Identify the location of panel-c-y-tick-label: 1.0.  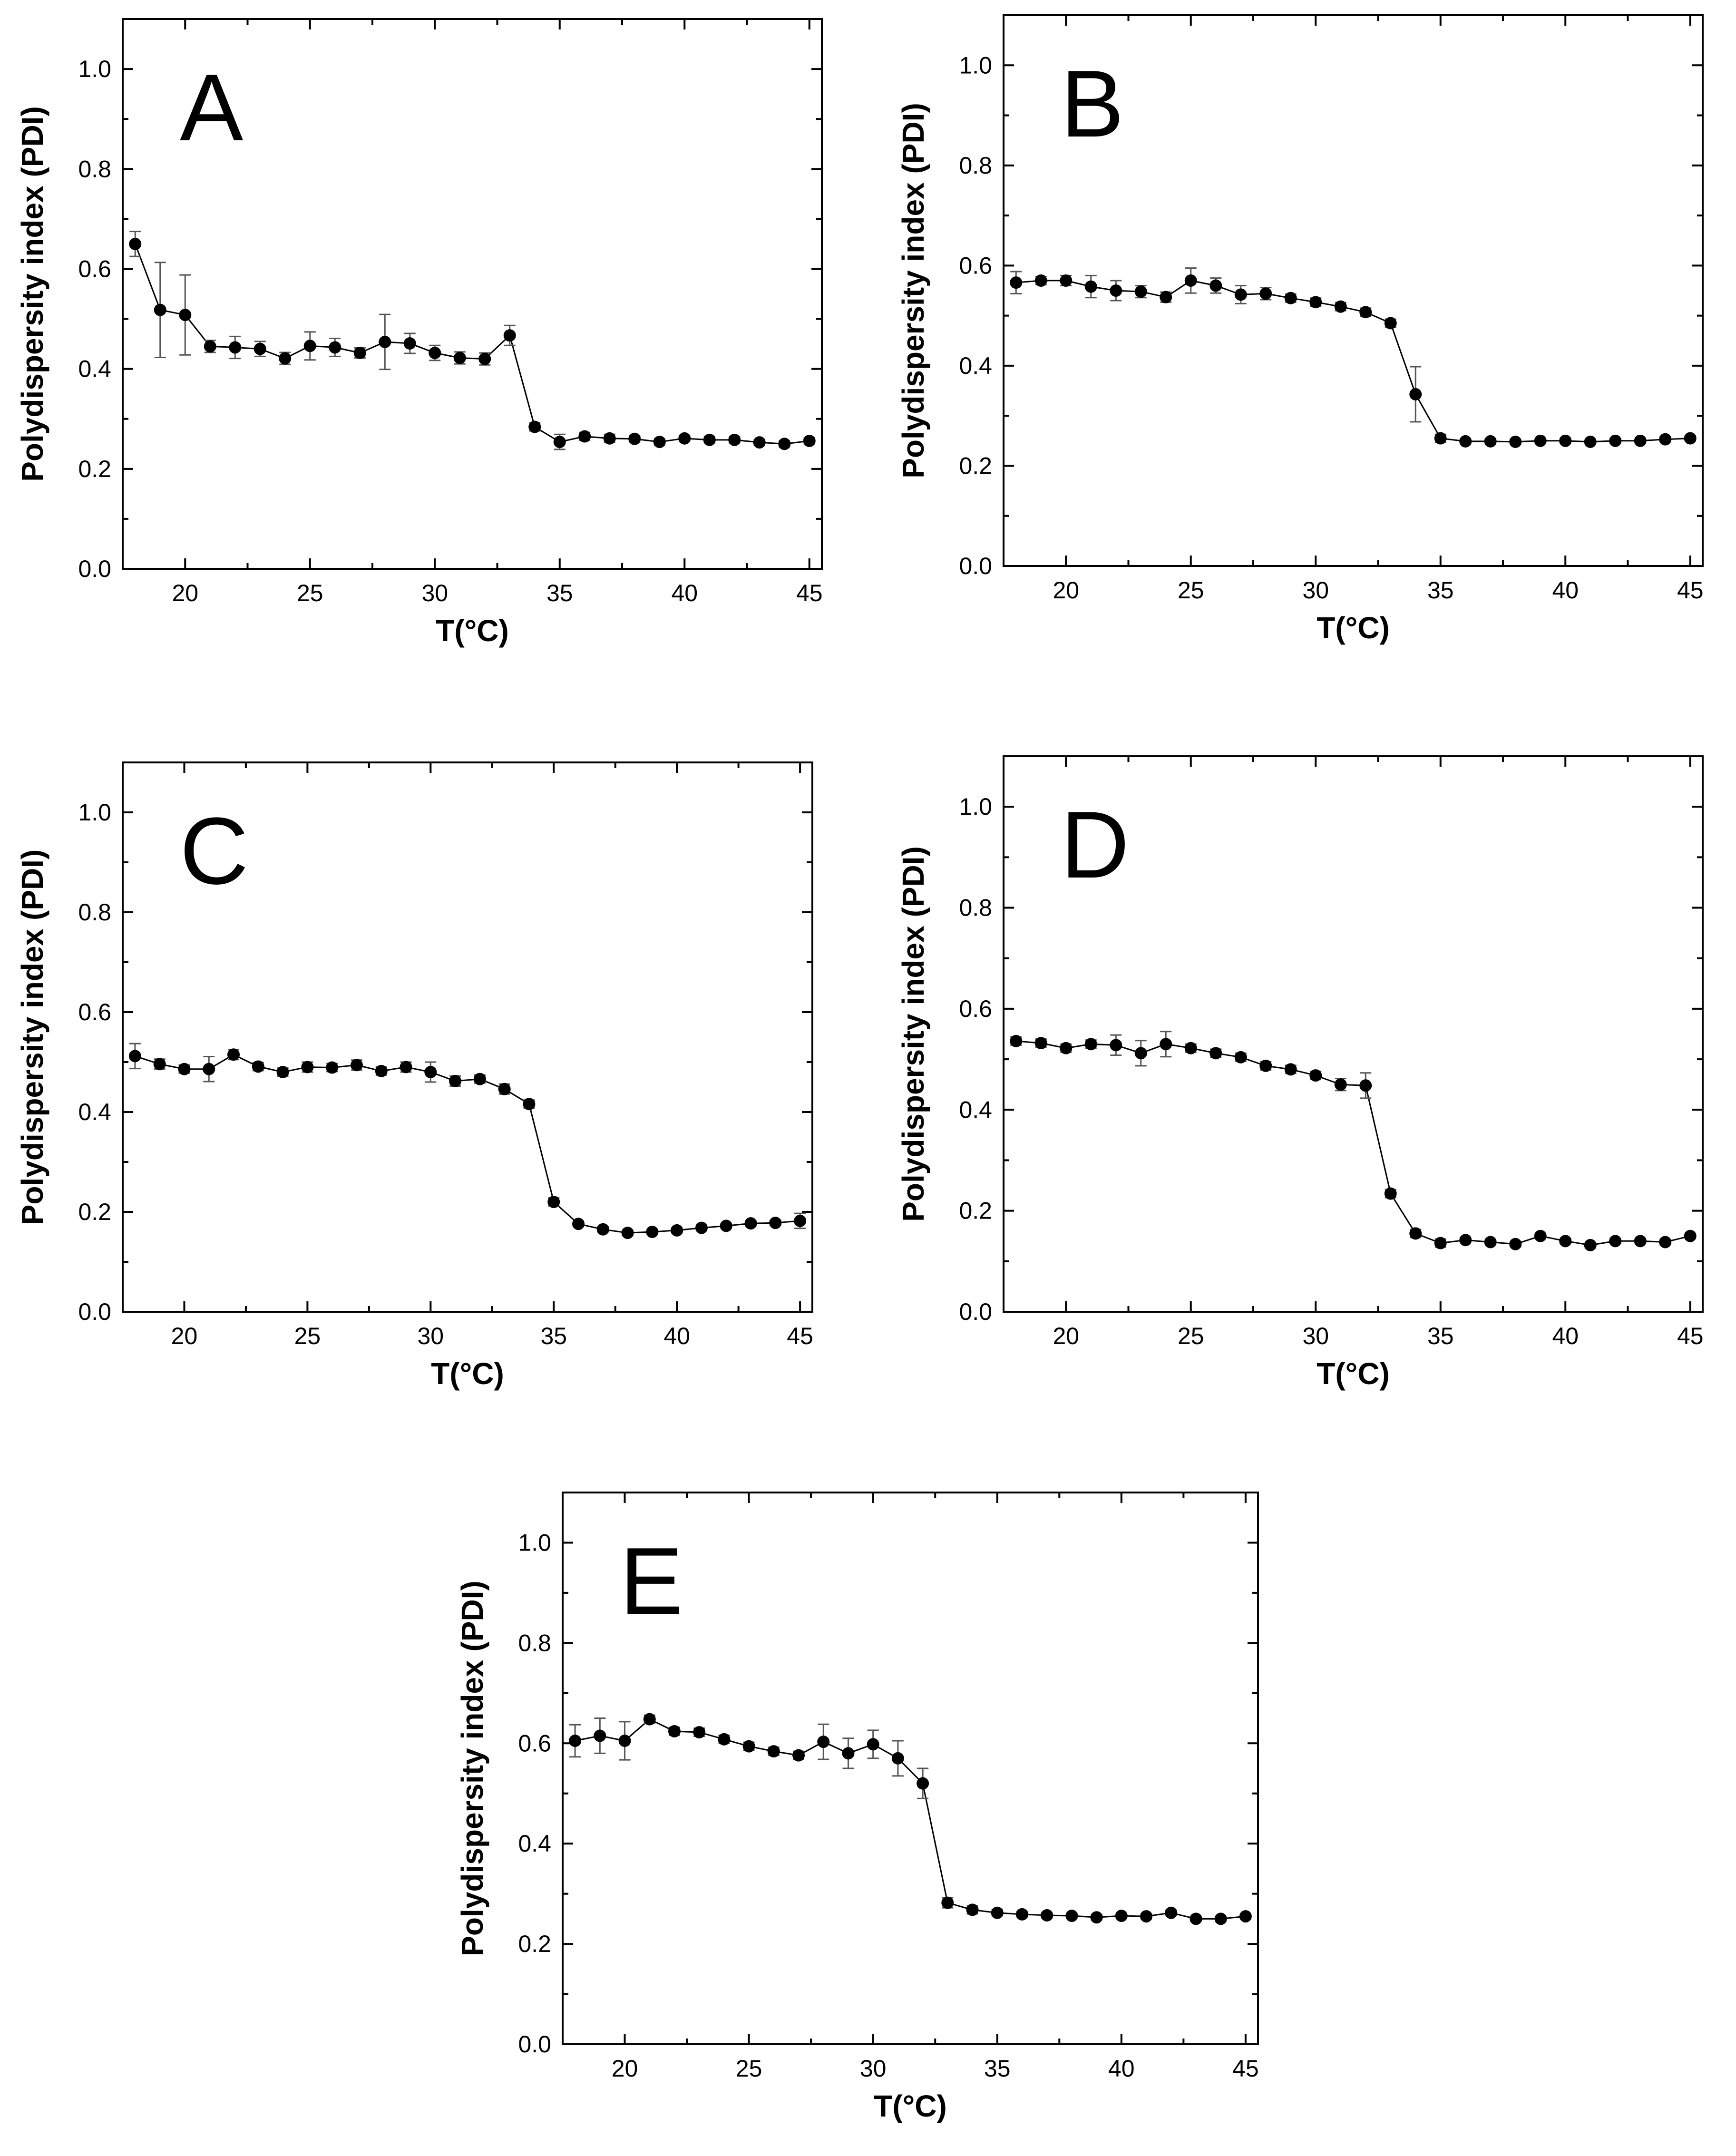
(95, 812).